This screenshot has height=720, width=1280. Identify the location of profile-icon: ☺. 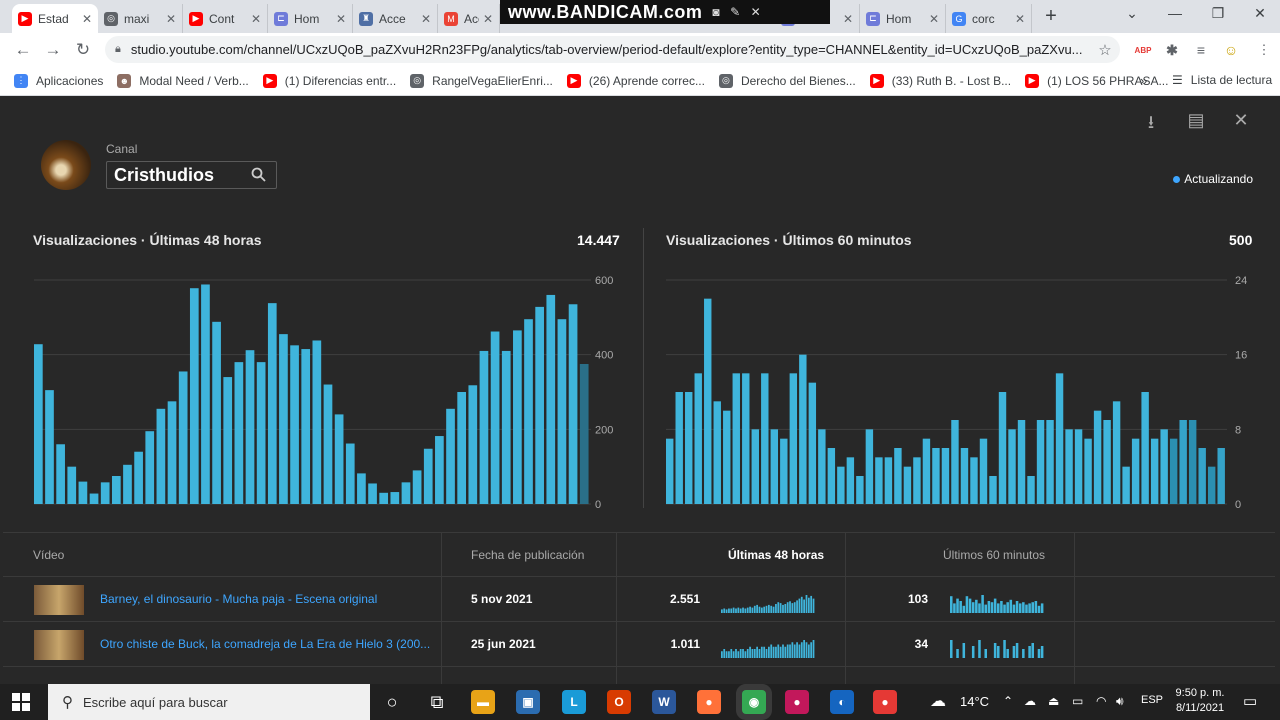
(1231, 50).